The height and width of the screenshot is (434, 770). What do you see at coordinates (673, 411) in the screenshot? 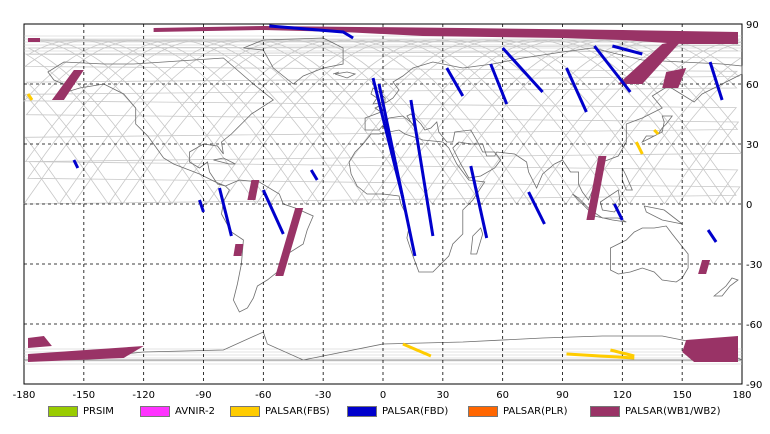
I see `legend-label: PALSAR(WB1/WB2)` at bounding box center [673, 411].